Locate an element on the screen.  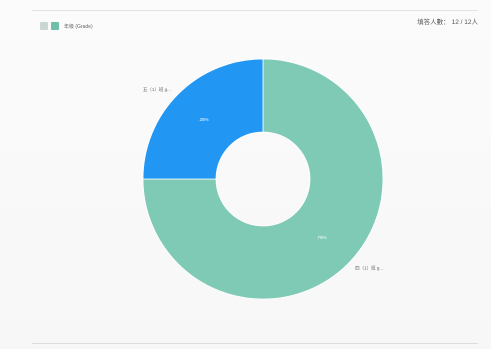
donut-percent-label-2: 25% is located at coordinates (203, 119).